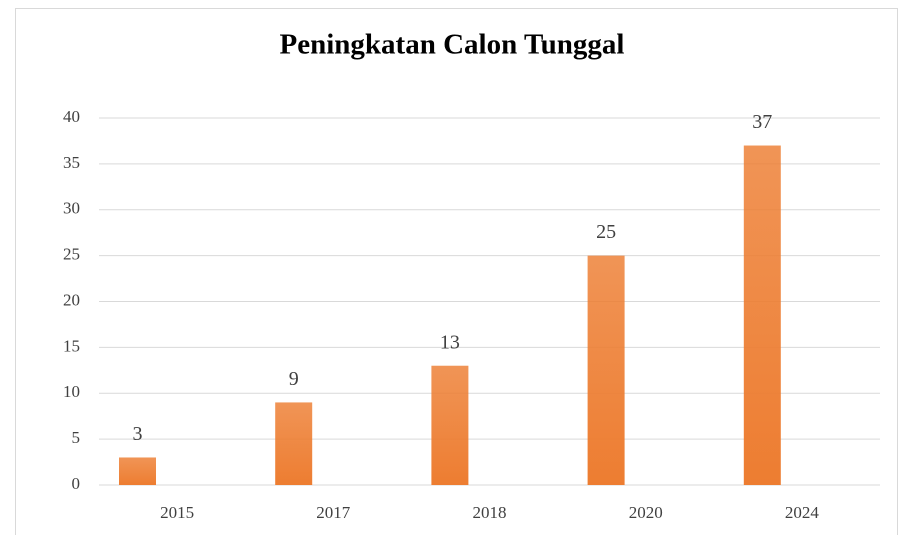  Describe the element at coordinates (606, 232) in the screenshot. I see `data-label: 25` at that location.